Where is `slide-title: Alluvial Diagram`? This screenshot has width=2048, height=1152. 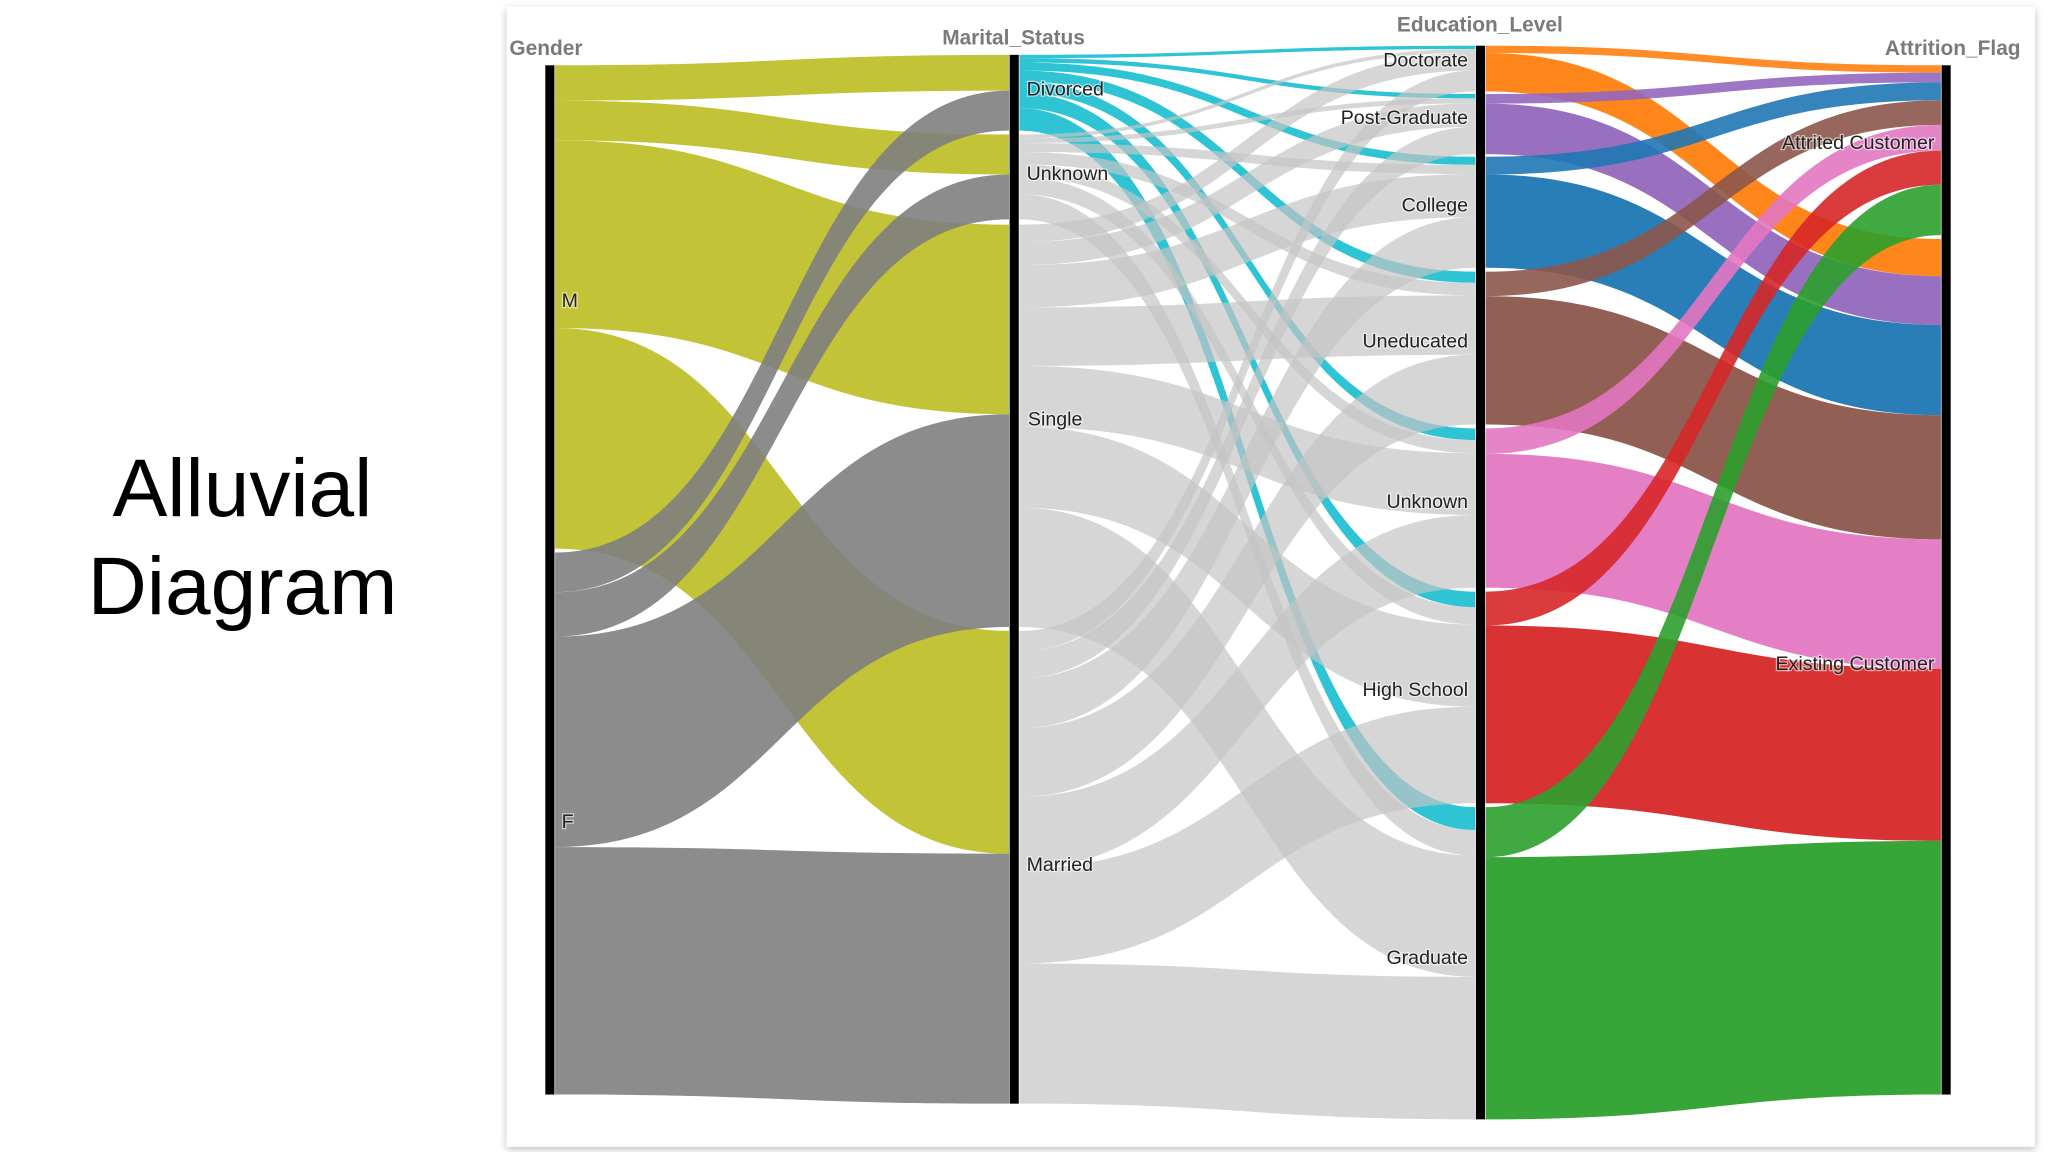 slide-title: Alluvial Diagram is located at coordinates (242, 537).